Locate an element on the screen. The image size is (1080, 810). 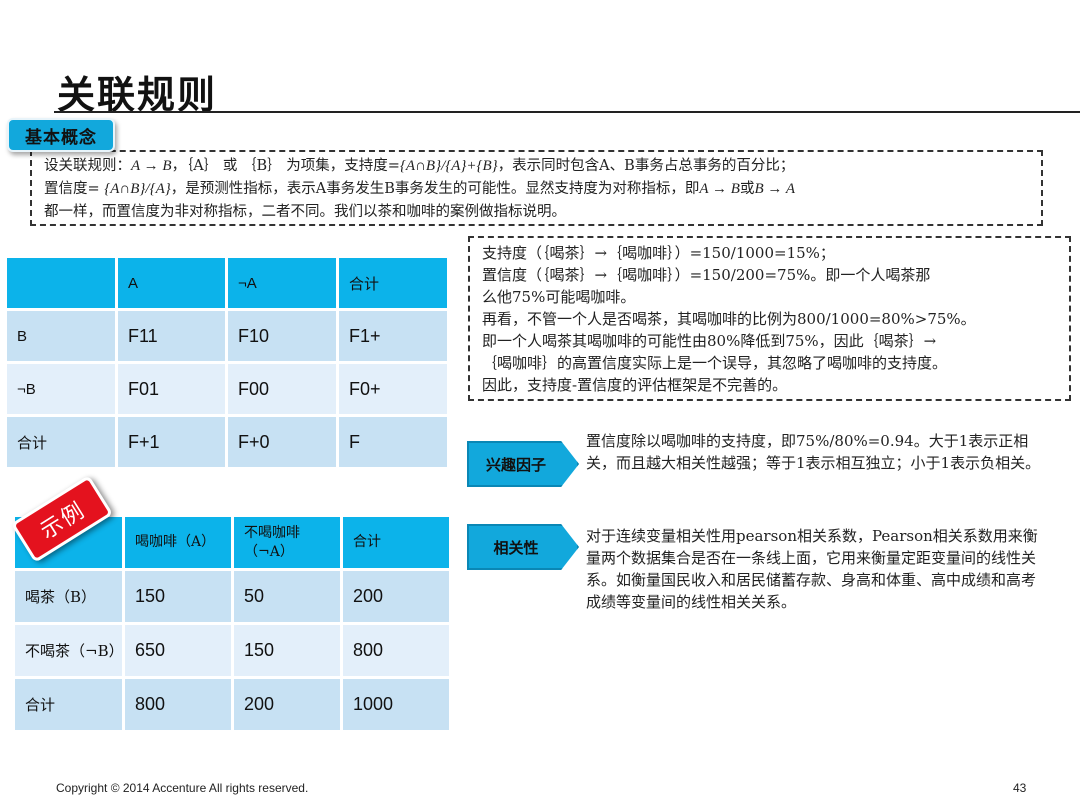
table-cell: F+1 is located at coordinates (171, 442).